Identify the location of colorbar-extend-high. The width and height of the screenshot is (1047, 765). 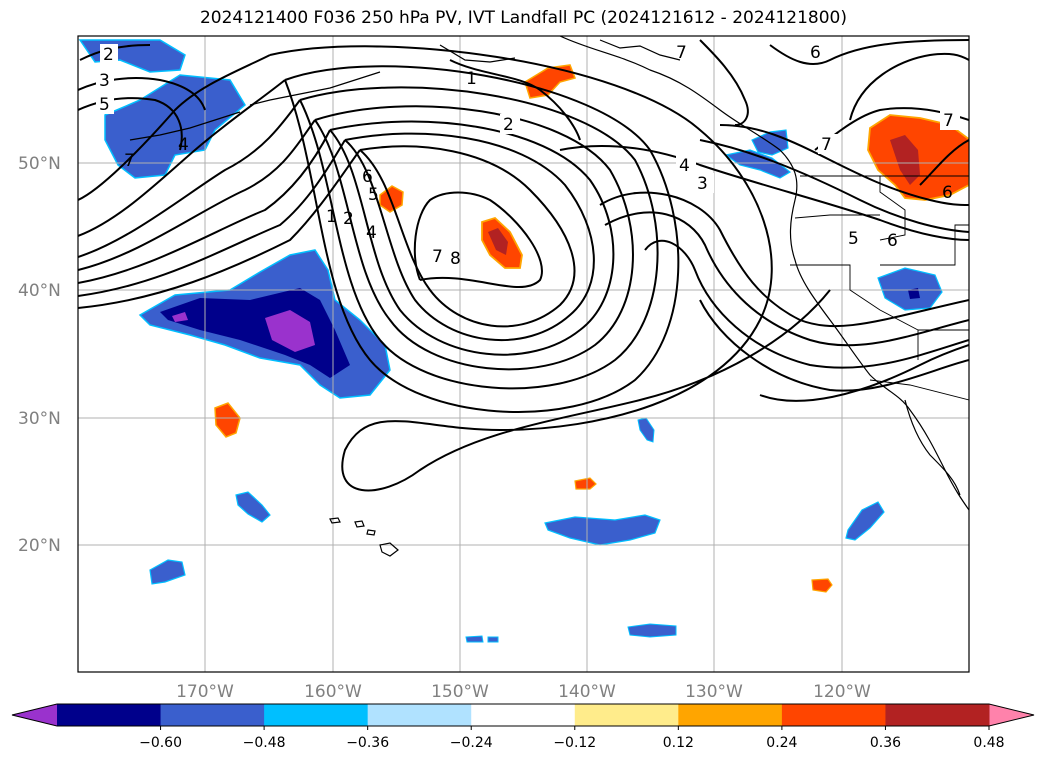
(1011, 715).